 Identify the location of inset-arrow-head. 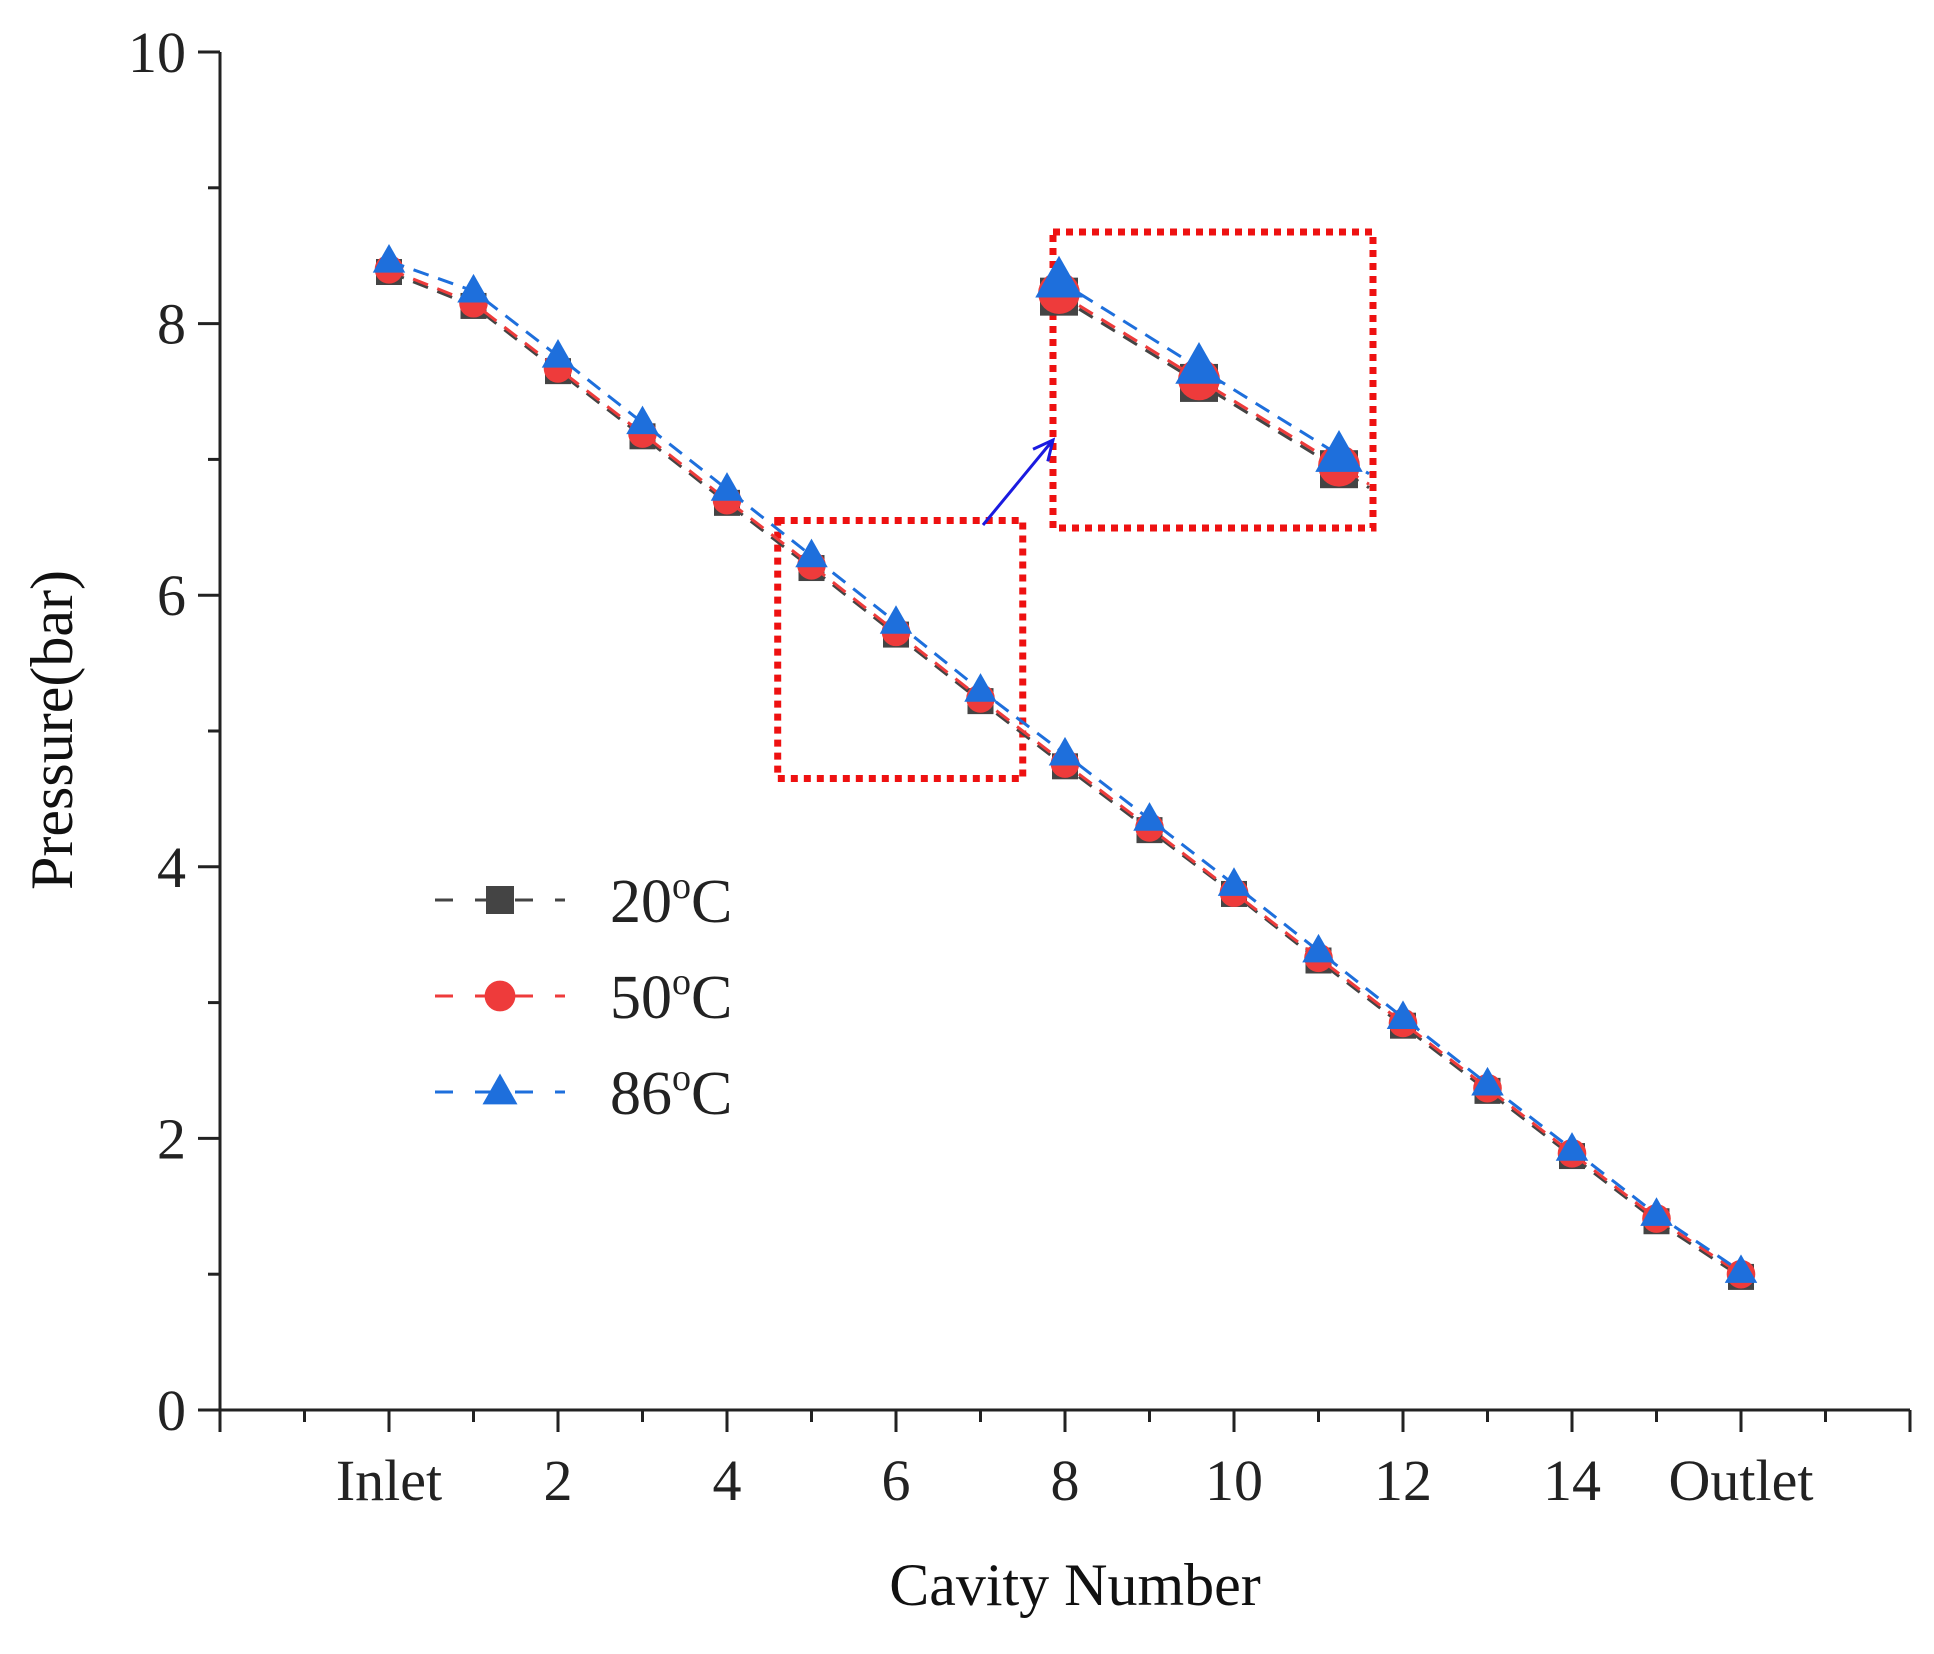
(1044, 449).